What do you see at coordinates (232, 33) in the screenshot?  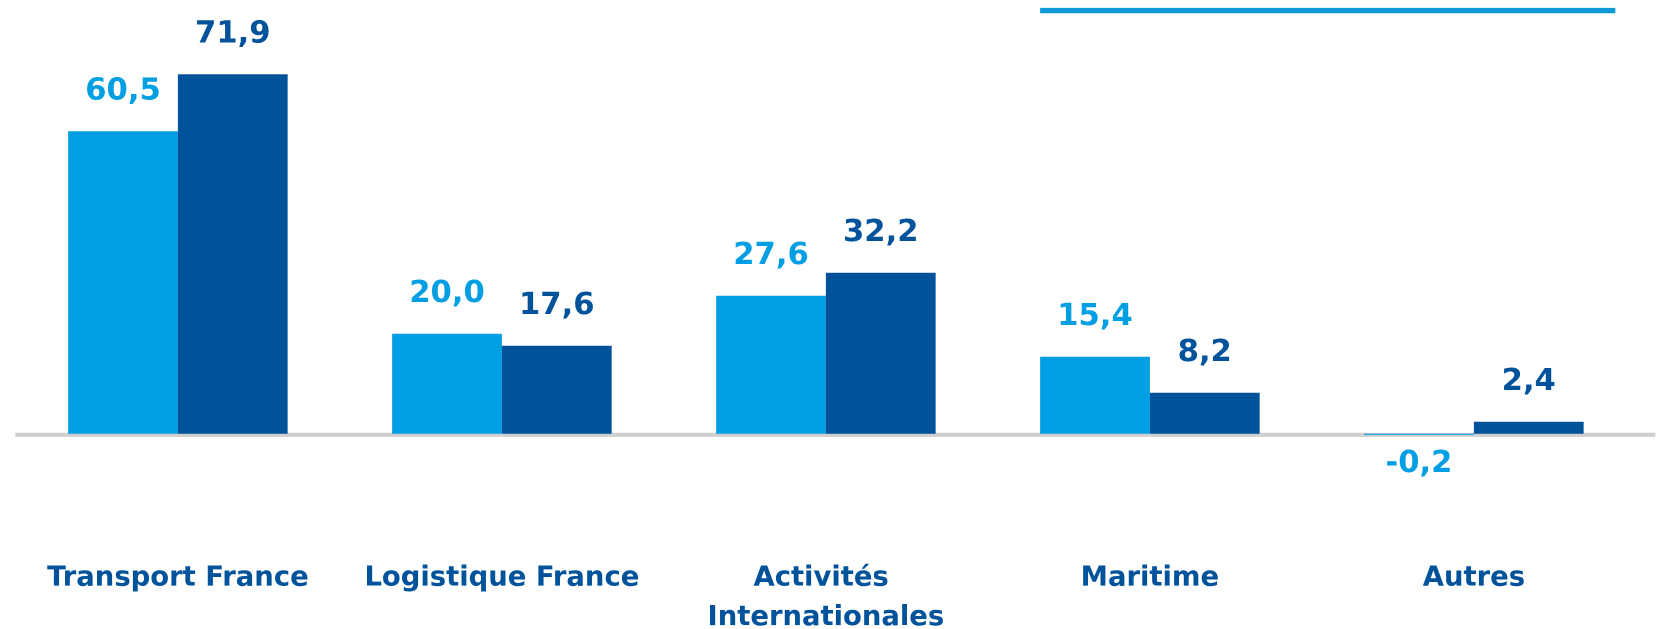 I see `value-label: 71,9` at bounding box center [232, 33].